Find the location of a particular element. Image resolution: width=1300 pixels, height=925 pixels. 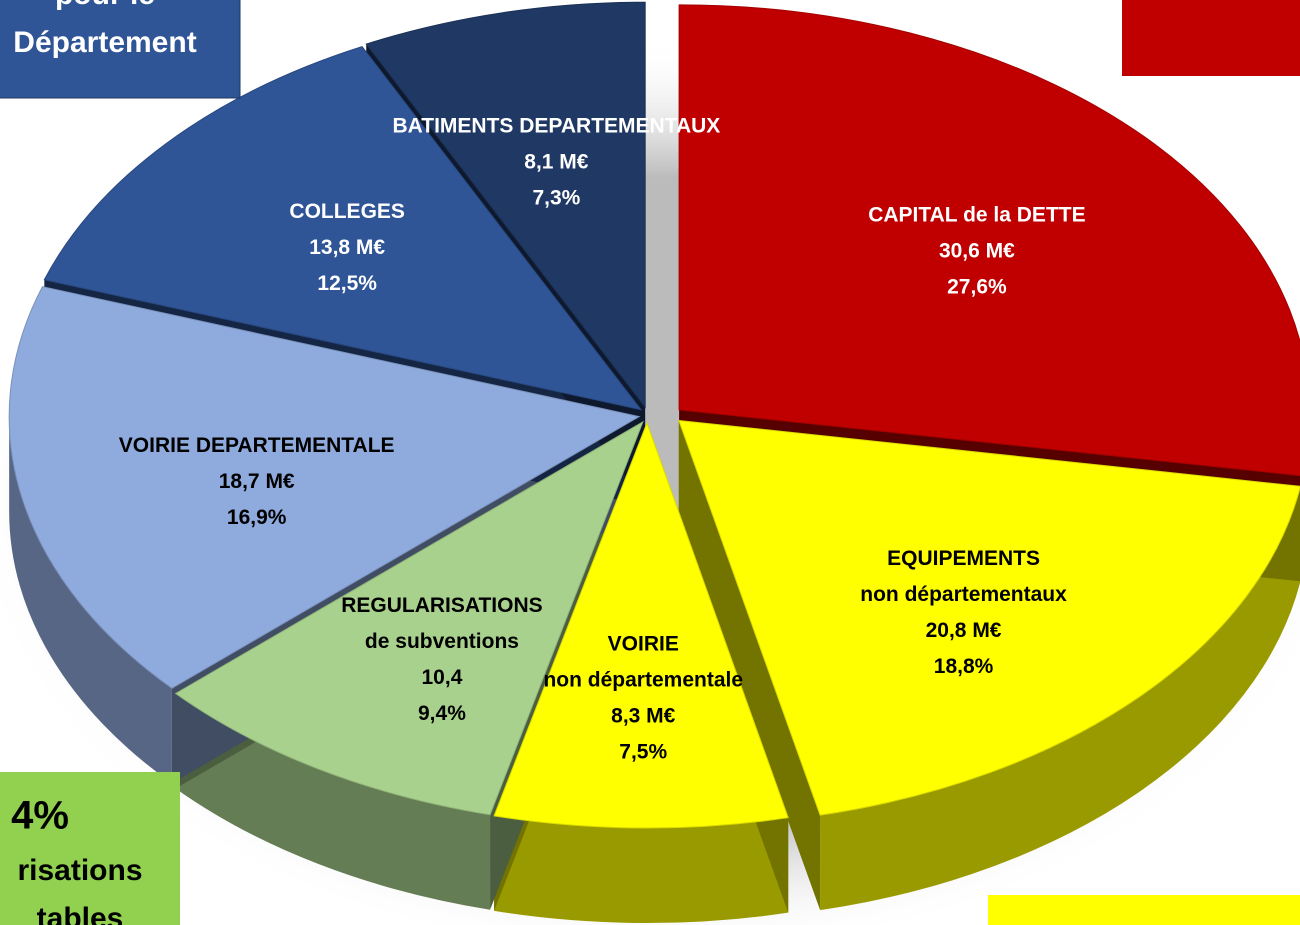

slice-label: 12,5% is located at coordinates (347, 283).